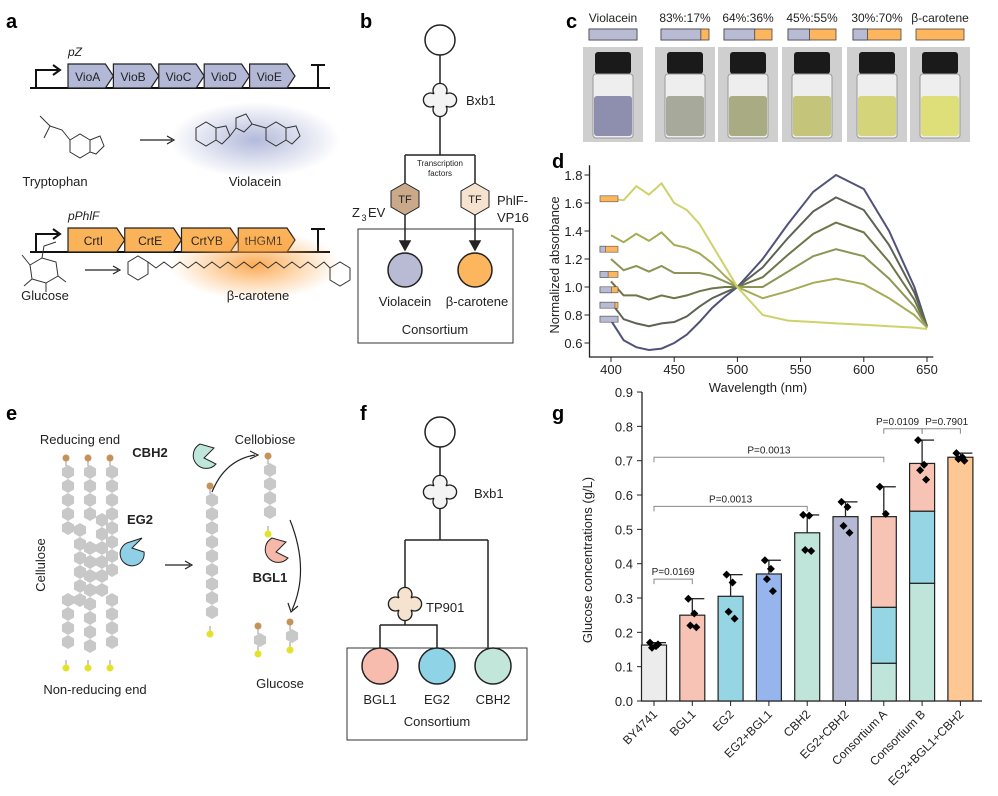 The width and height of the screenshot is (998, 796). What do you see at coordinates (493, 699) in the screenshot?
I see `cbh2-output-label: CBH2` at bounding box center [493, 699].